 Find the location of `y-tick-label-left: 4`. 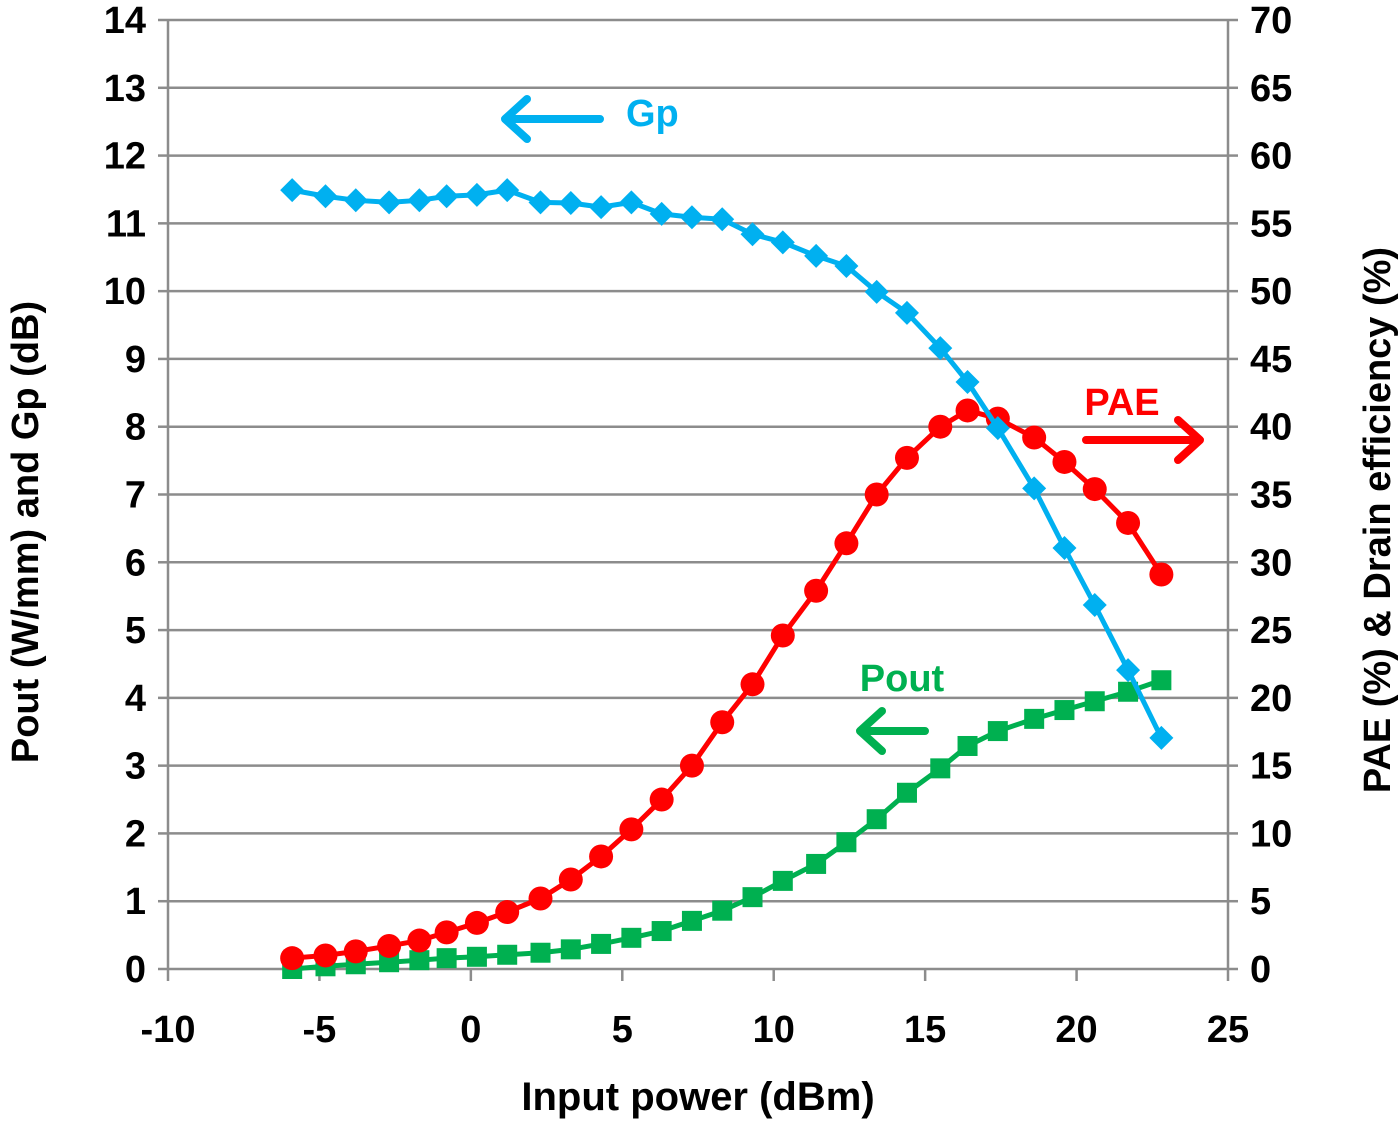

y-tick-label-left: 4 is located at coordinates (135, 699).